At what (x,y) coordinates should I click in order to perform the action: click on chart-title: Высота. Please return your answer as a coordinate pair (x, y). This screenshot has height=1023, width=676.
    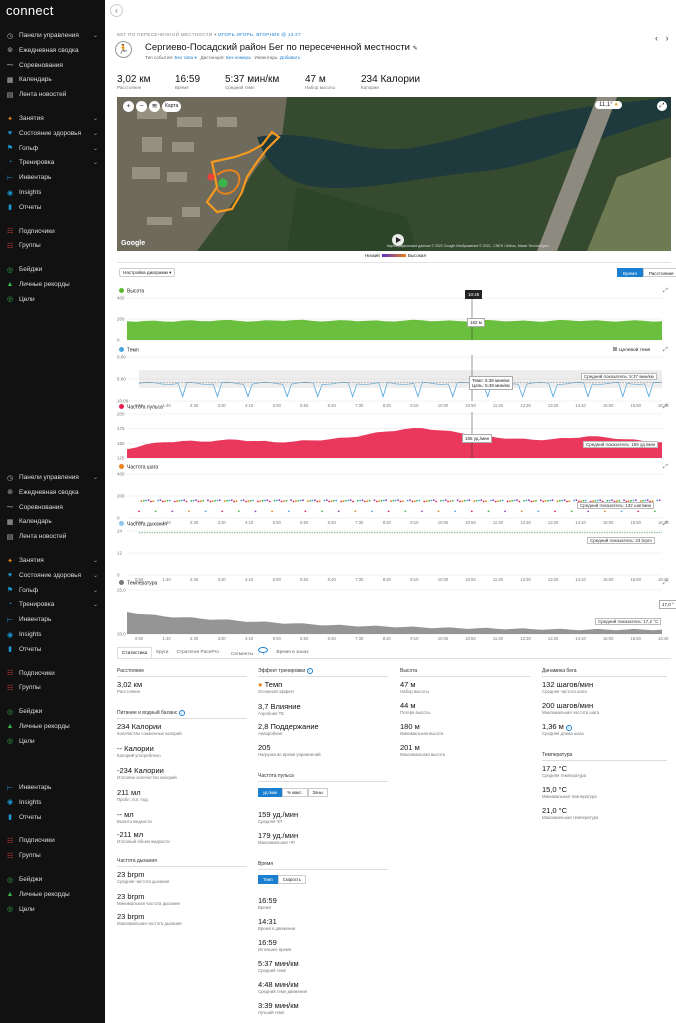
    Looking at the image, I should click on (131, 291).